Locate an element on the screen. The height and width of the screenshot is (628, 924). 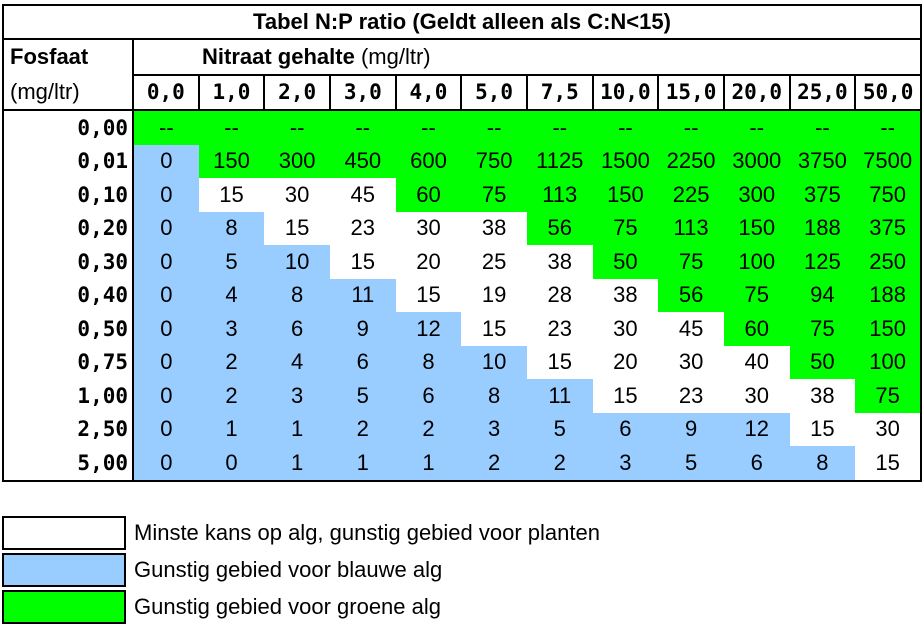
column-header: 5,0 is located at coordinates (493, 92).